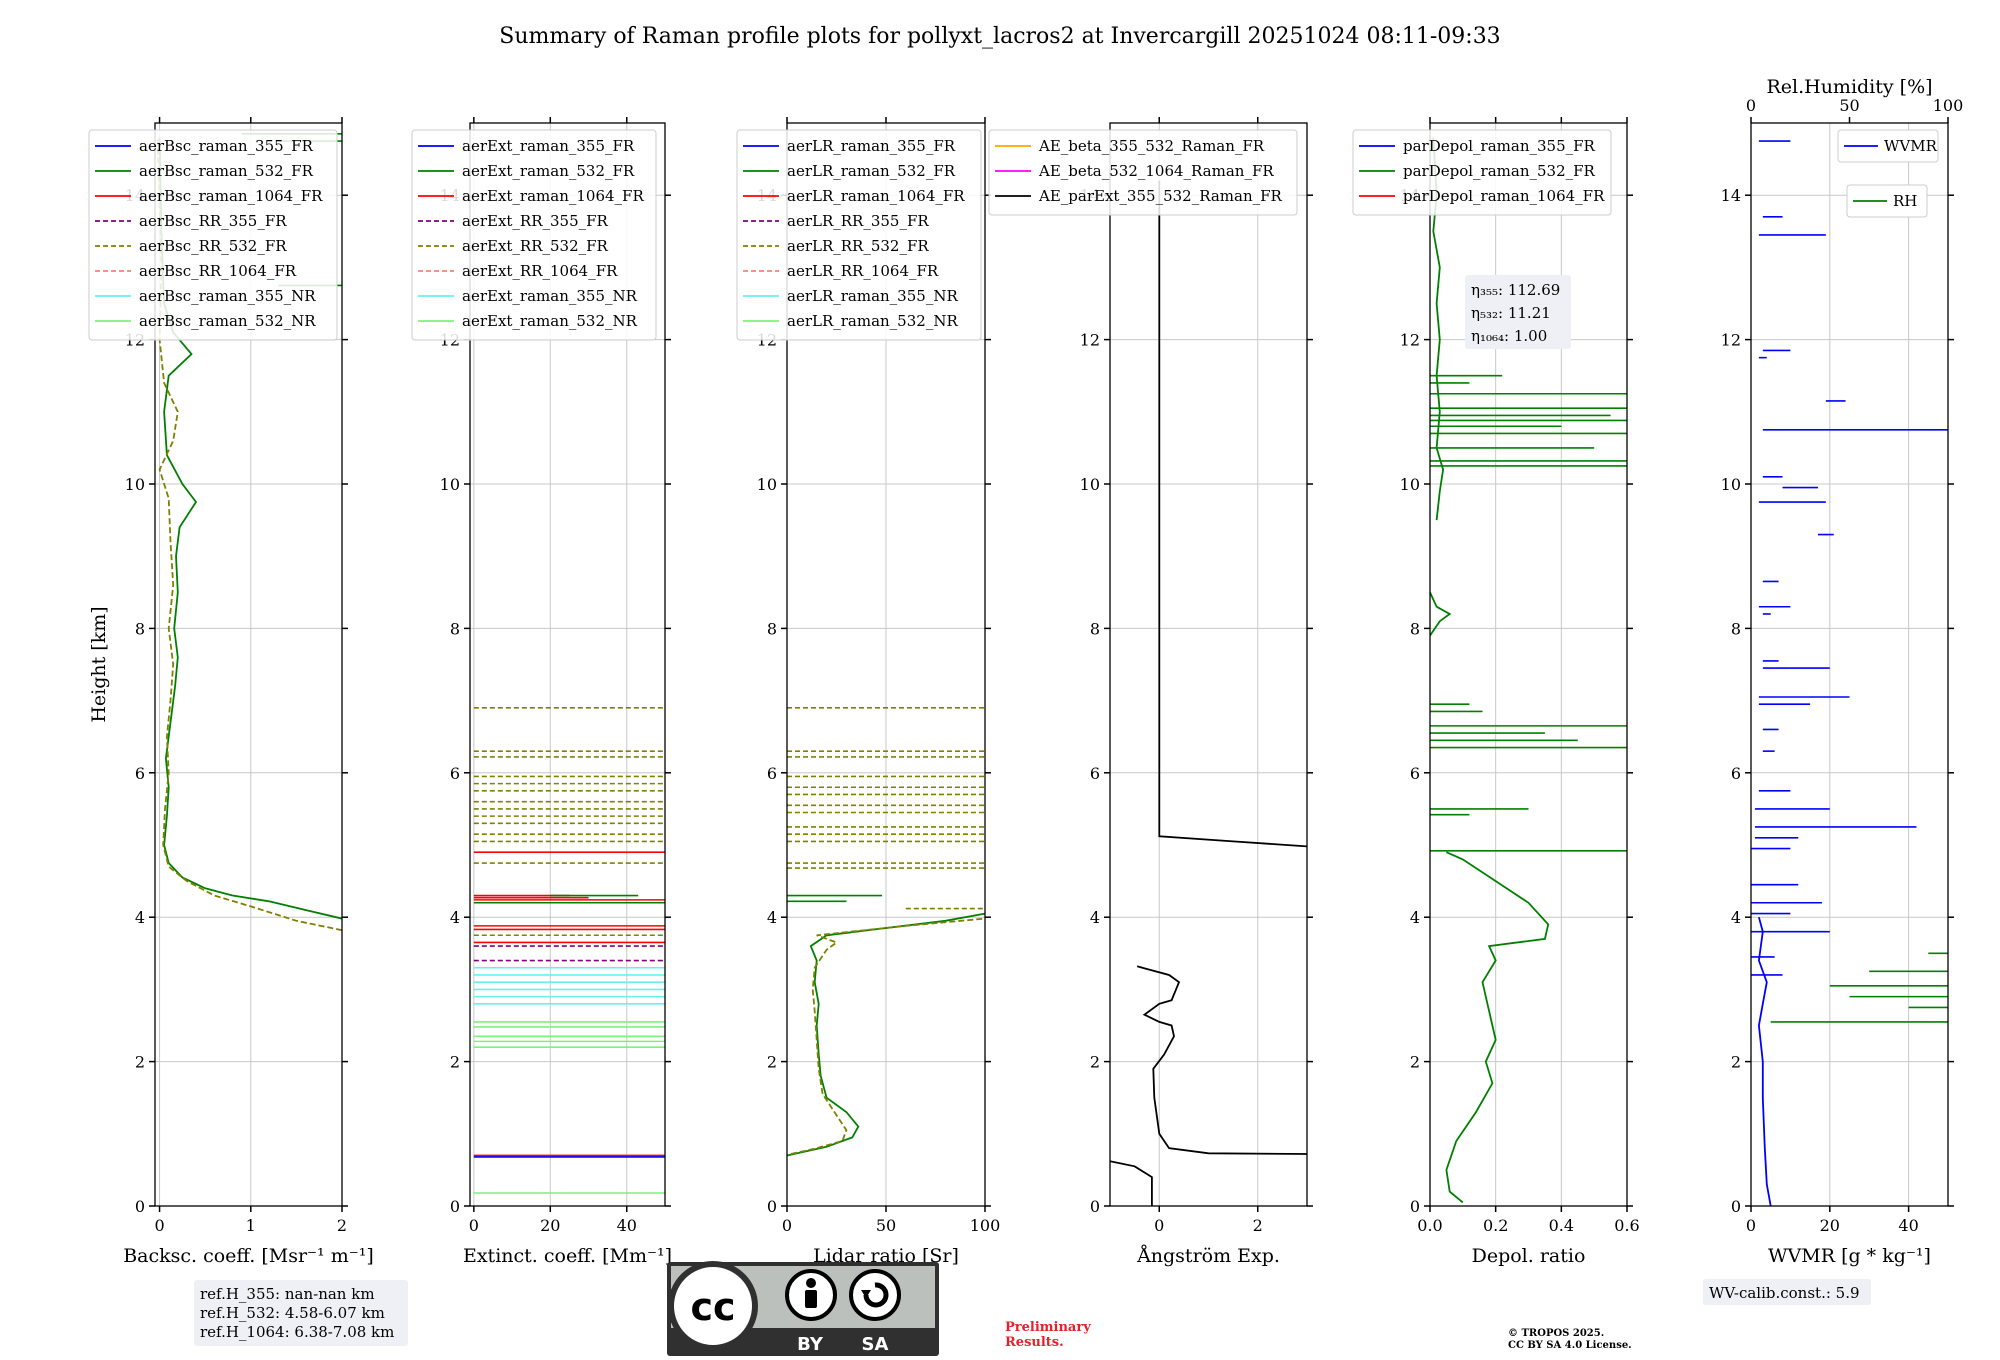  What do you see at coordinates (226, 171) in the screenshot?
I see `legend-label: aerBsc_raman_532_FR` at bounding box center [226, 171].